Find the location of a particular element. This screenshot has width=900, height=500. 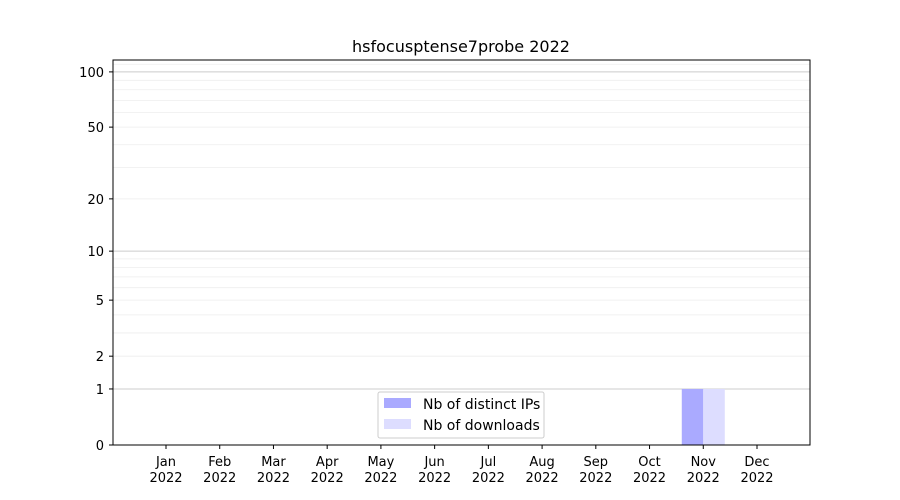

y-tick-label: 2 is located at coordinates (100, 357).